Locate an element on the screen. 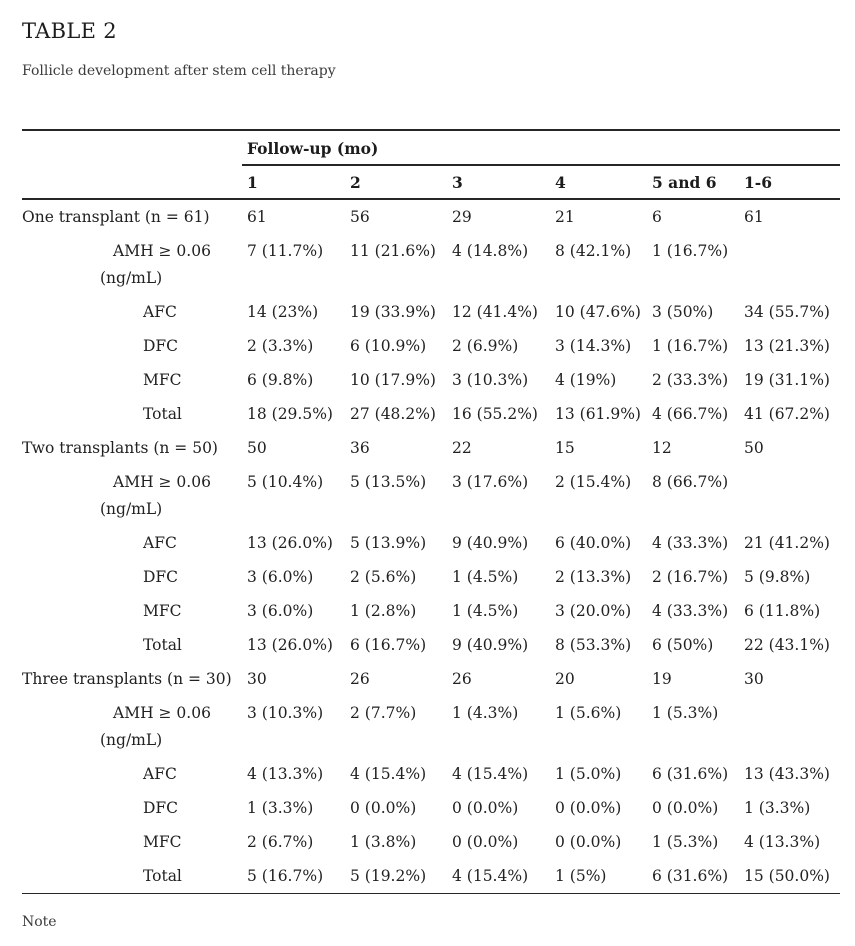  data-cell-col-4: 1 (5%) is located at coordinates (581, 875).